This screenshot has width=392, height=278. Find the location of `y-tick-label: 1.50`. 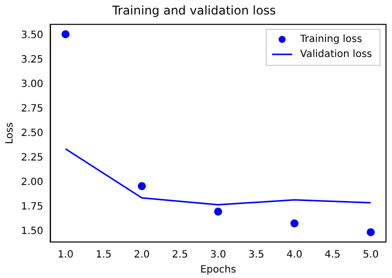

y-tick-label: 1.50 is located at coordinates (32, 231).